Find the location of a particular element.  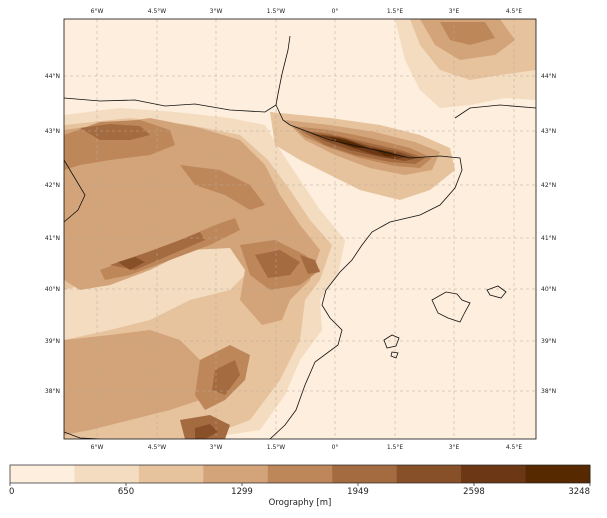

coastline-north is located at coordinates (177, 74).